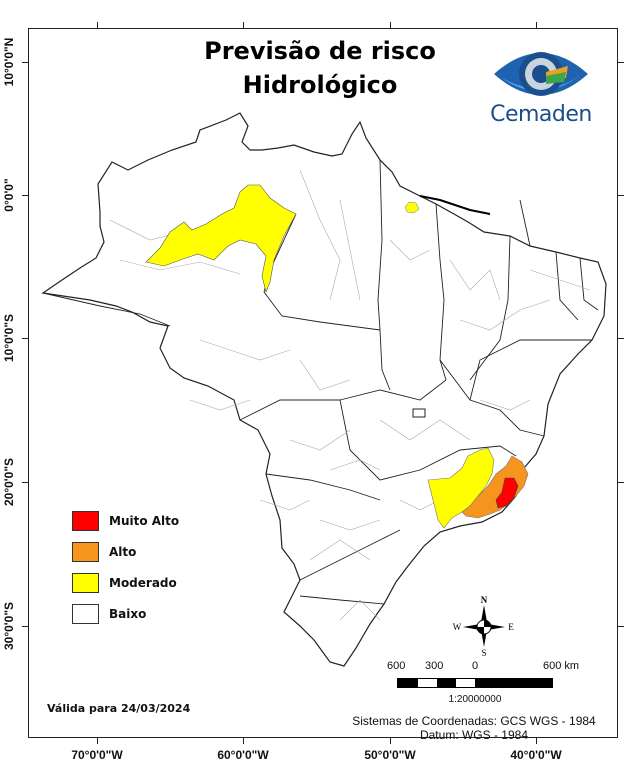  I want to click on legend-label: Baixo, so click(128, 613).